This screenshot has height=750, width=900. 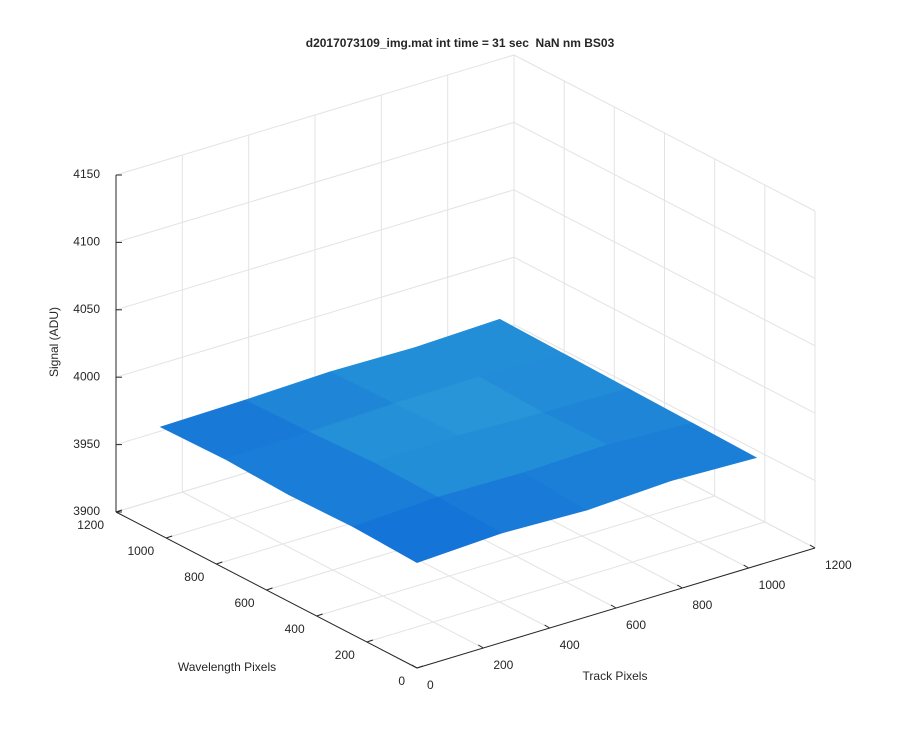 What do you see at coordinates (570, 645) in the screenshot?
I see `x-tick-label: 400` at bounding box center [570, 645].